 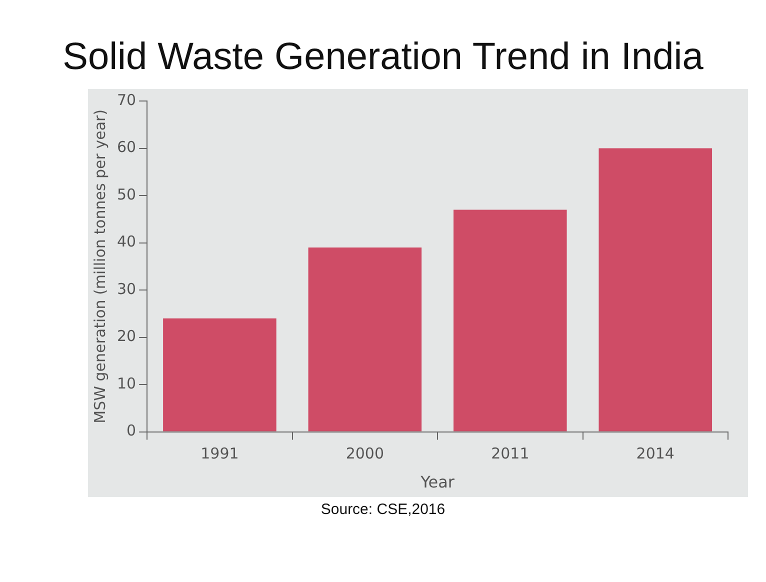 What do you see at coordinates (655, 453) in the screenshot?
I see `x-tick-label: 2014` at bounding box center [655, 453].